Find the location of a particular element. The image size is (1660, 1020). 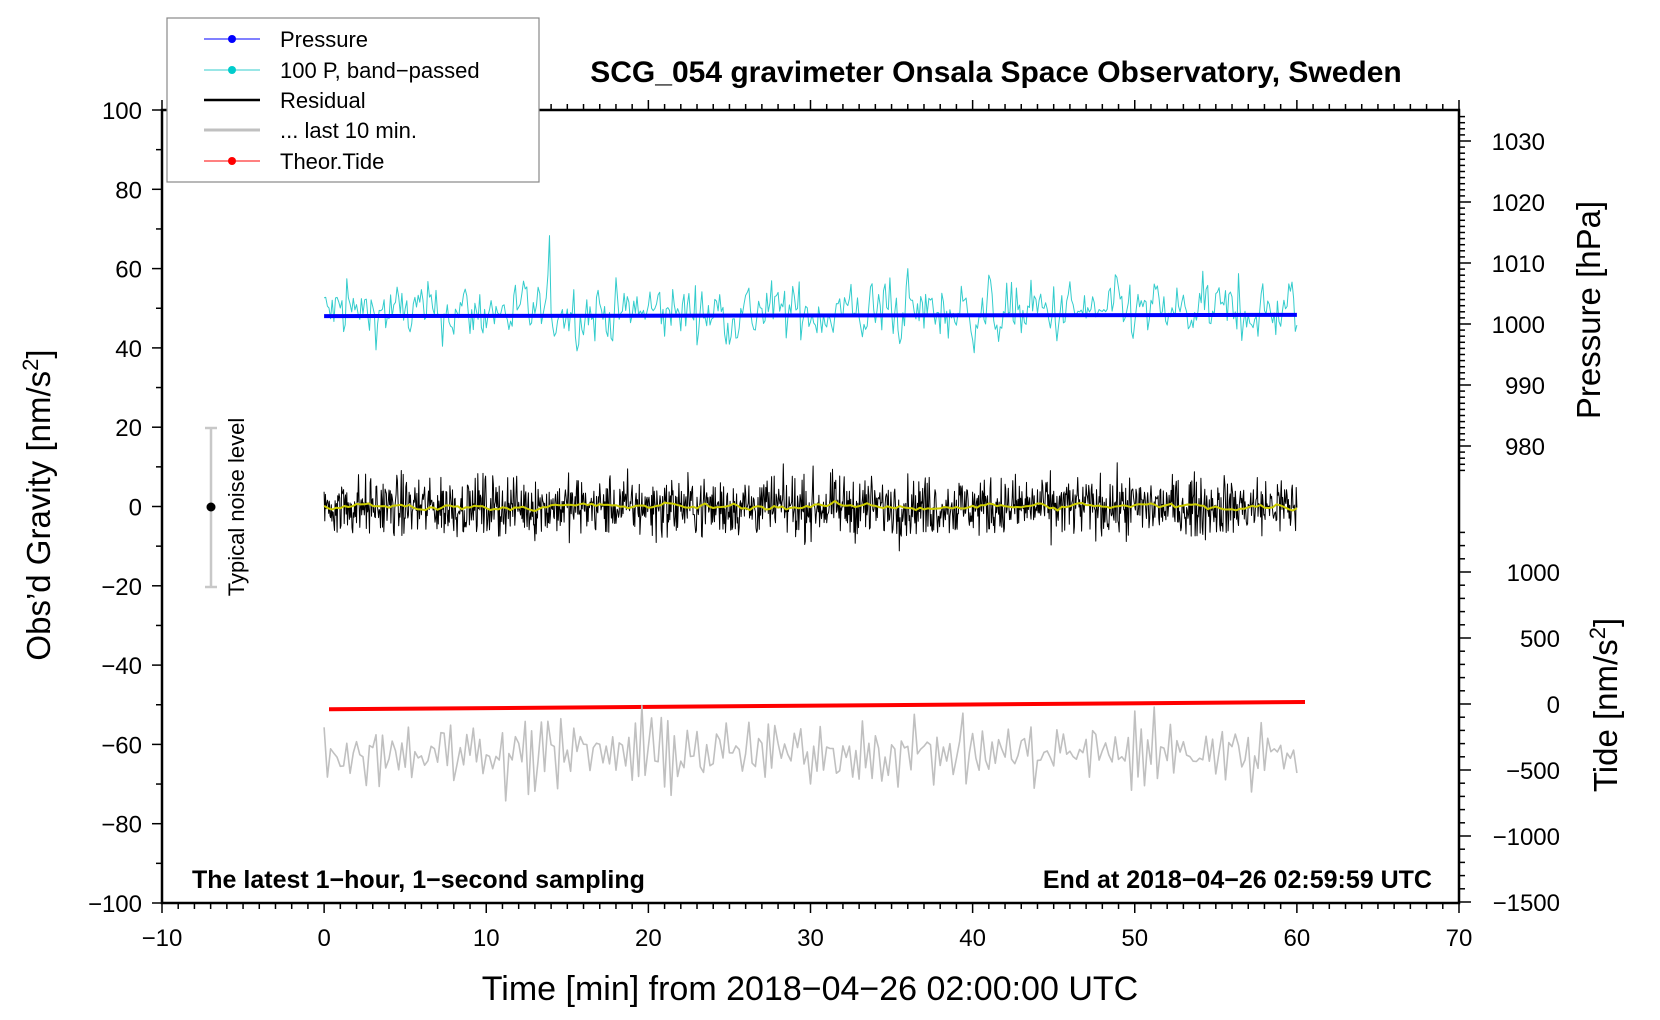

y-tick-label: −80 is located at coordinates (121, 825).